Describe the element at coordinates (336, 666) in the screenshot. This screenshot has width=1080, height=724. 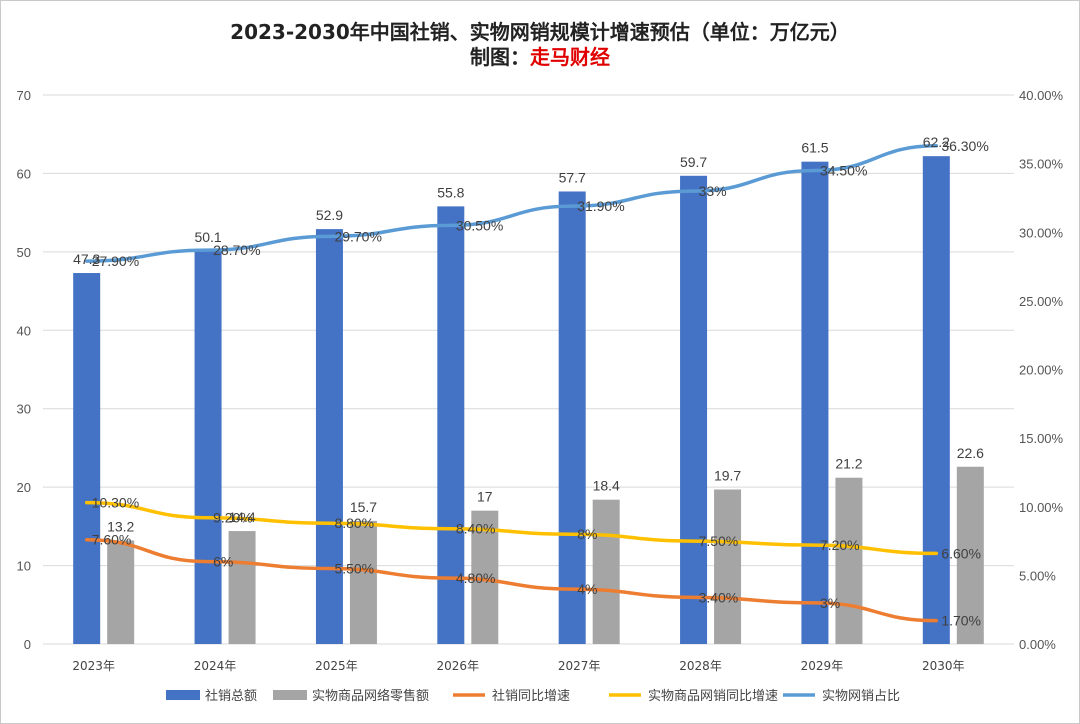
I see `category-label: 2025年` at that location.